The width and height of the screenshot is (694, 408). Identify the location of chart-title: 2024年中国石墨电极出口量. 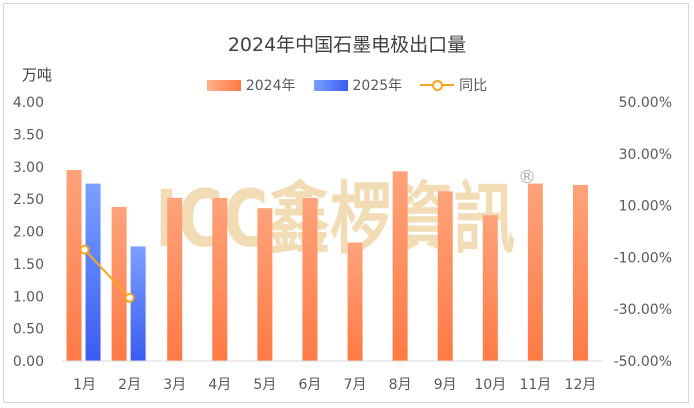
(347, 45).